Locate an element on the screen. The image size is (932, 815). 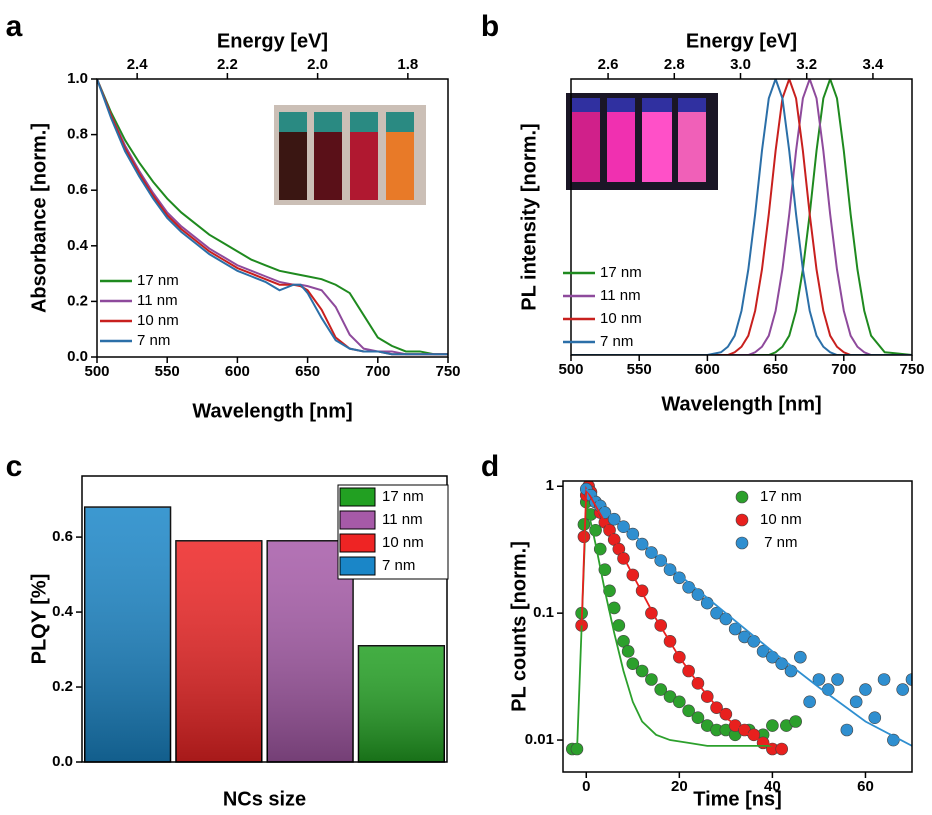
panel-label: c is located at coordinates (14, 466).